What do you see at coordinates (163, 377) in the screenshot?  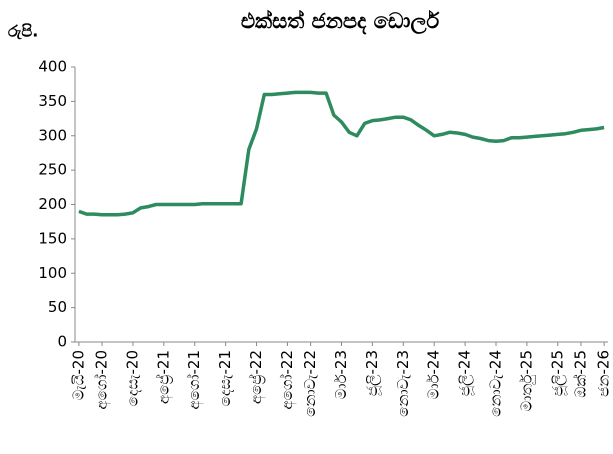 I see `x-tick-label: අප්‍රේ-21` at bounding box center [163, 377].